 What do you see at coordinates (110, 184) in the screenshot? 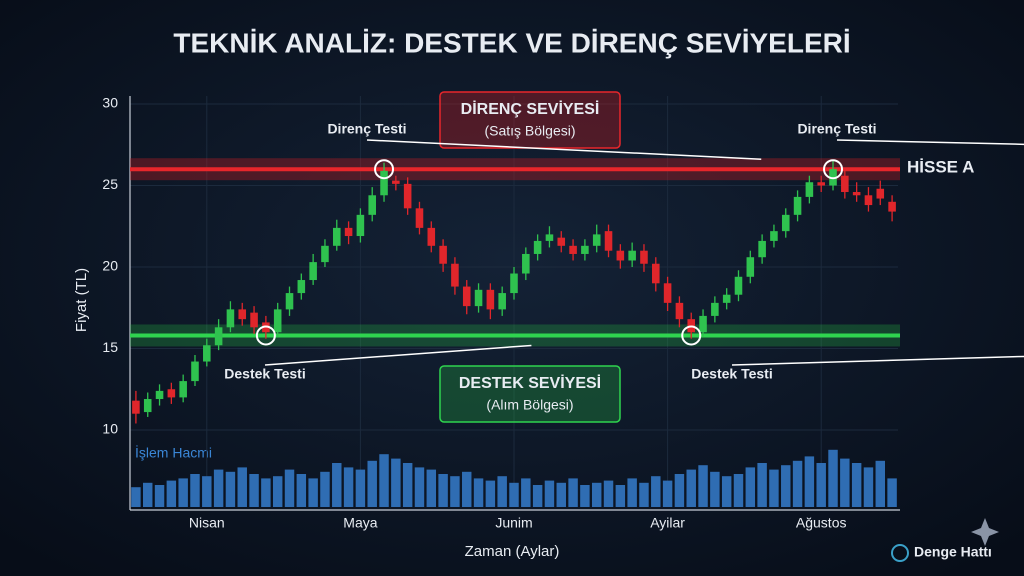
I see `y-tick-label: 25` at bounding box center [110, 184].